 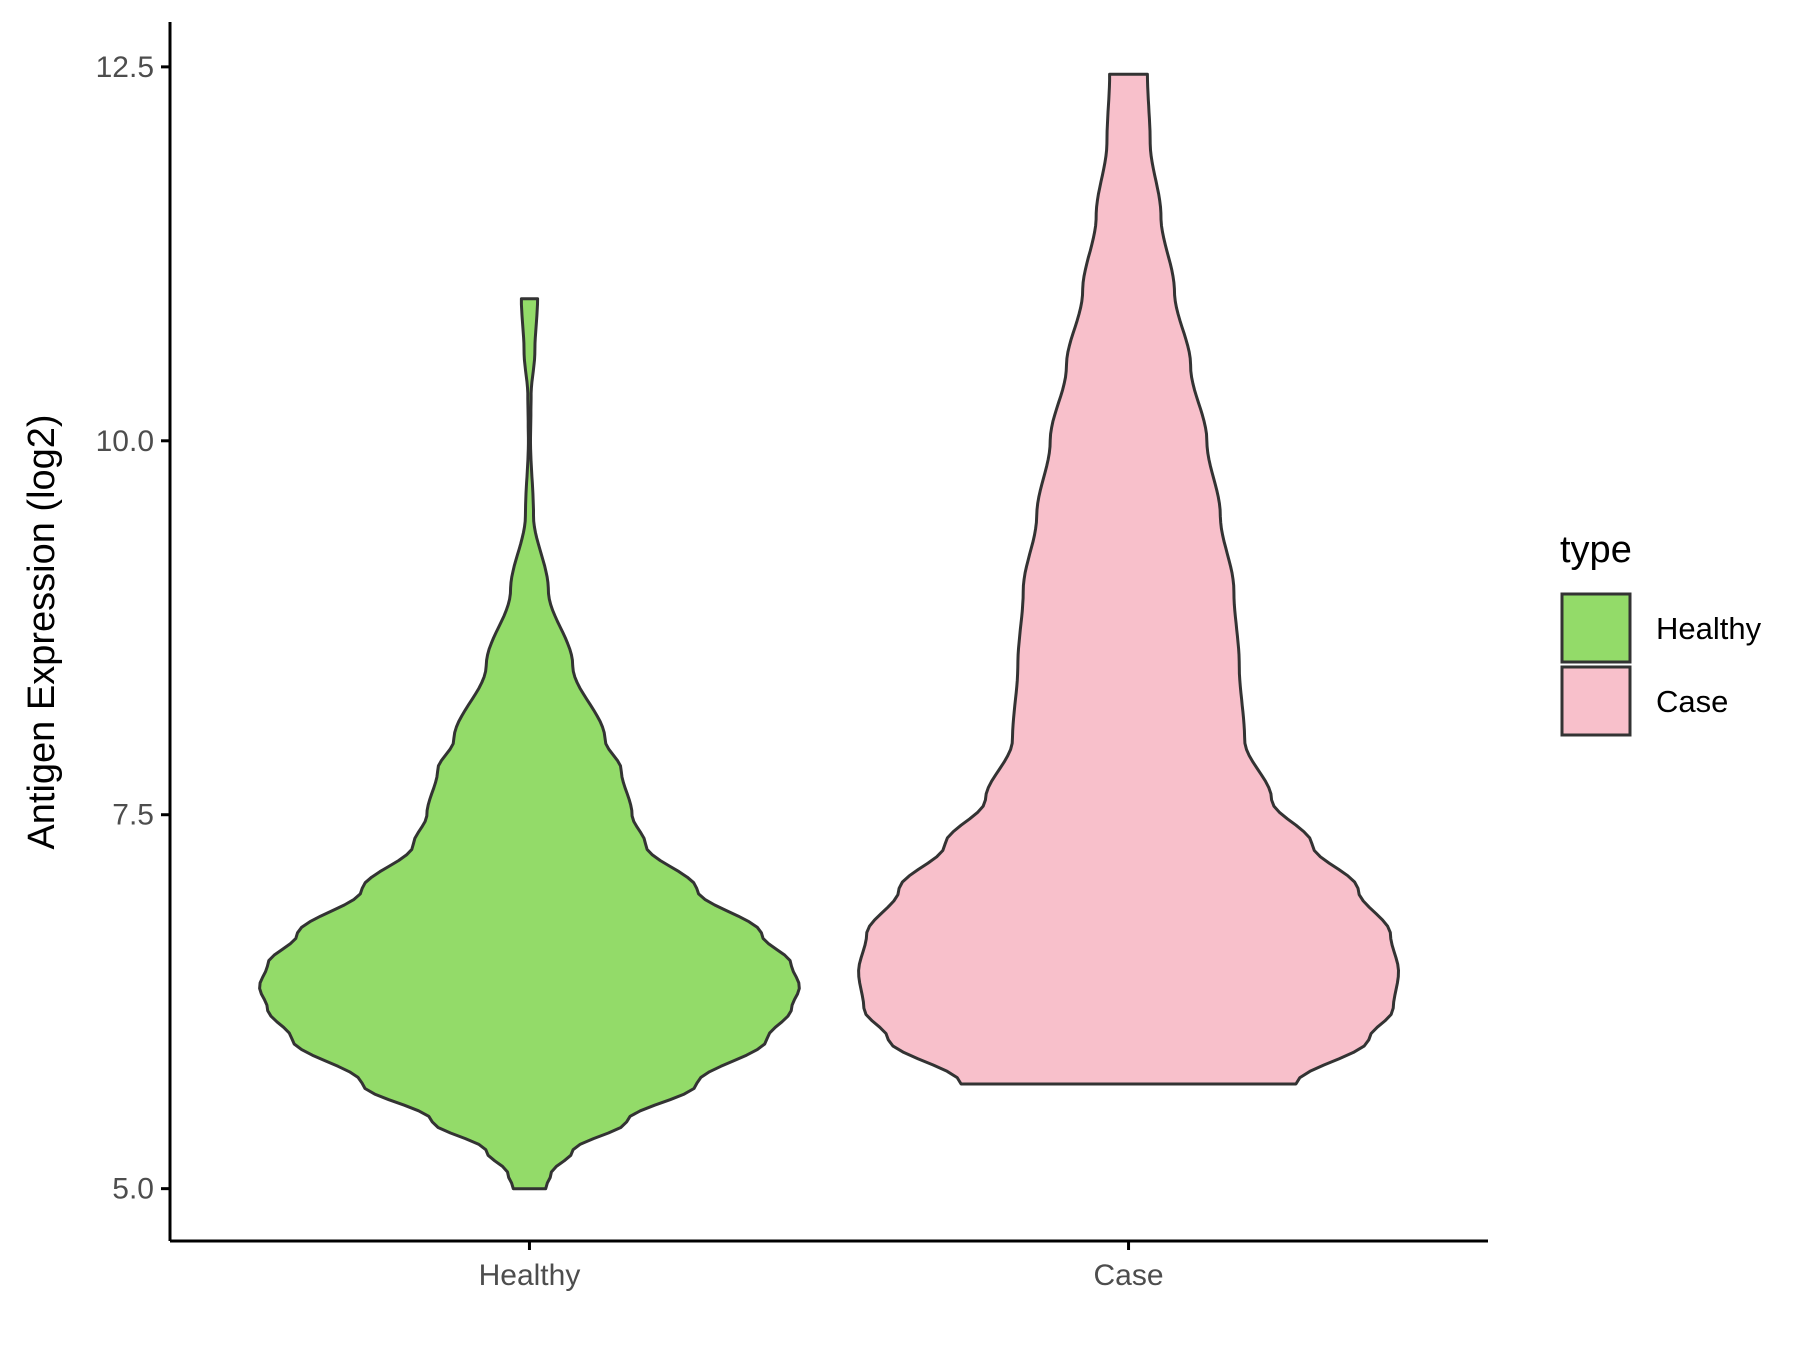 I want to click on legend-label: Case, so click(x=1692, y=701).